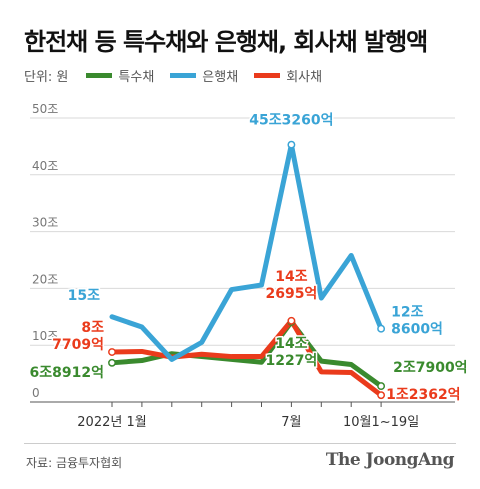 The width and height of the screenshot is (480, 489). What do you see at coordinates (291, 277) in the screenshot?
I see `data-label-corp: 14조` at bounding box center [291, 277].